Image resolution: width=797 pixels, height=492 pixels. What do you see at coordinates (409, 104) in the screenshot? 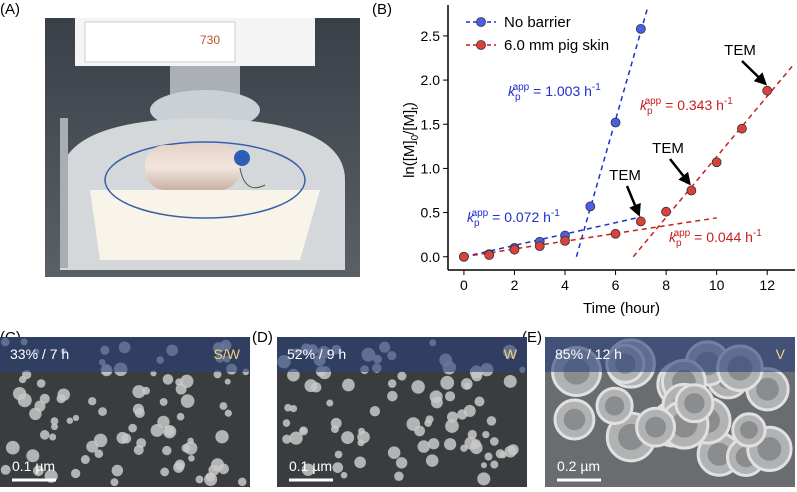
I see `y-axis-label-part: )` at bounding box center [409, 104].